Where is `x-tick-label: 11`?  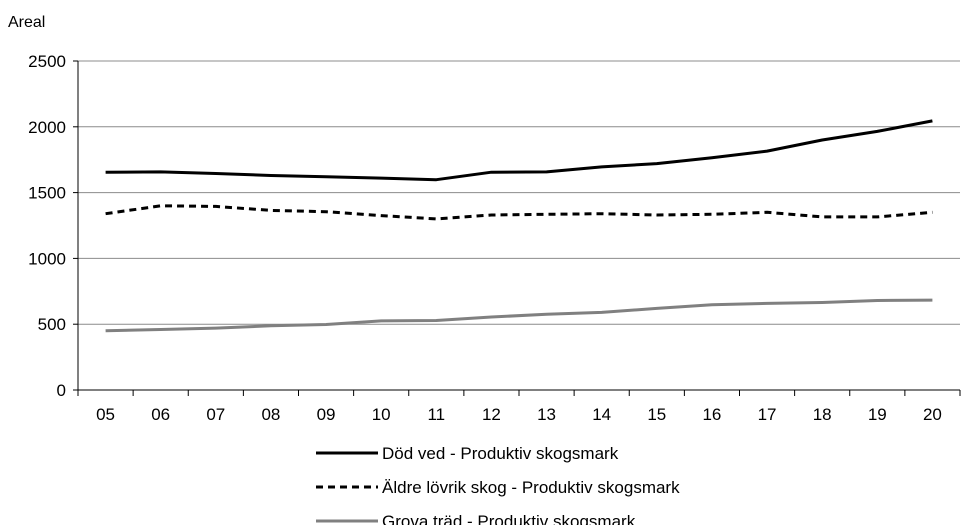 x-tick-label: 11 is located at coordinates (436, 414).